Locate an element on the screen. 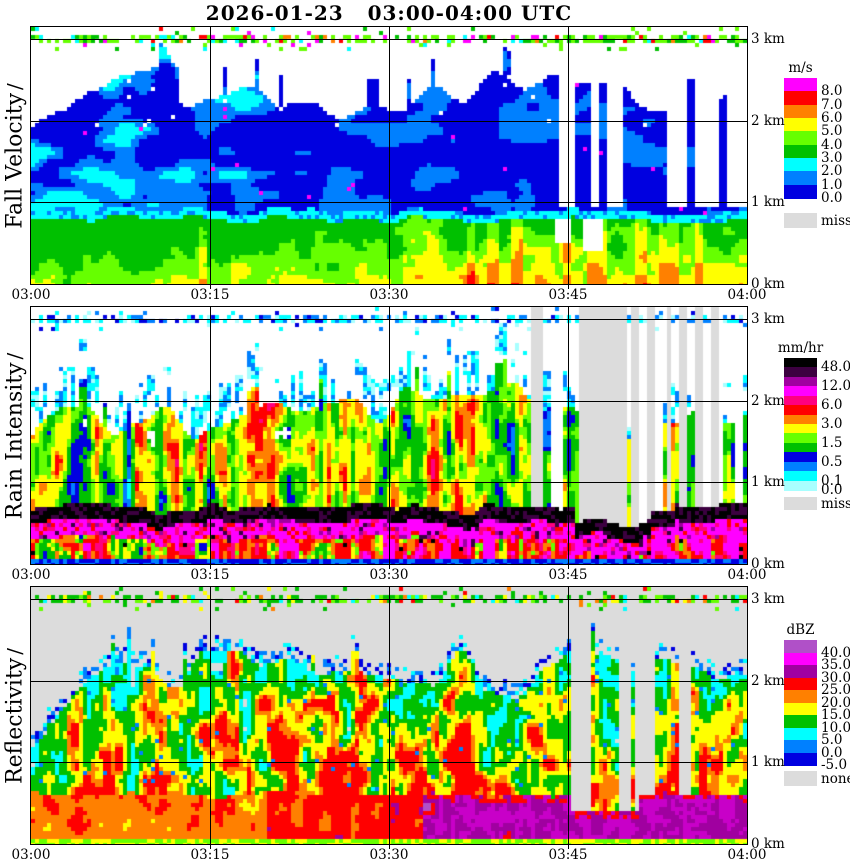 This screenshot has height=868, width=850. legend-cell-label: 48.0 is located at coordinates (835, 367).